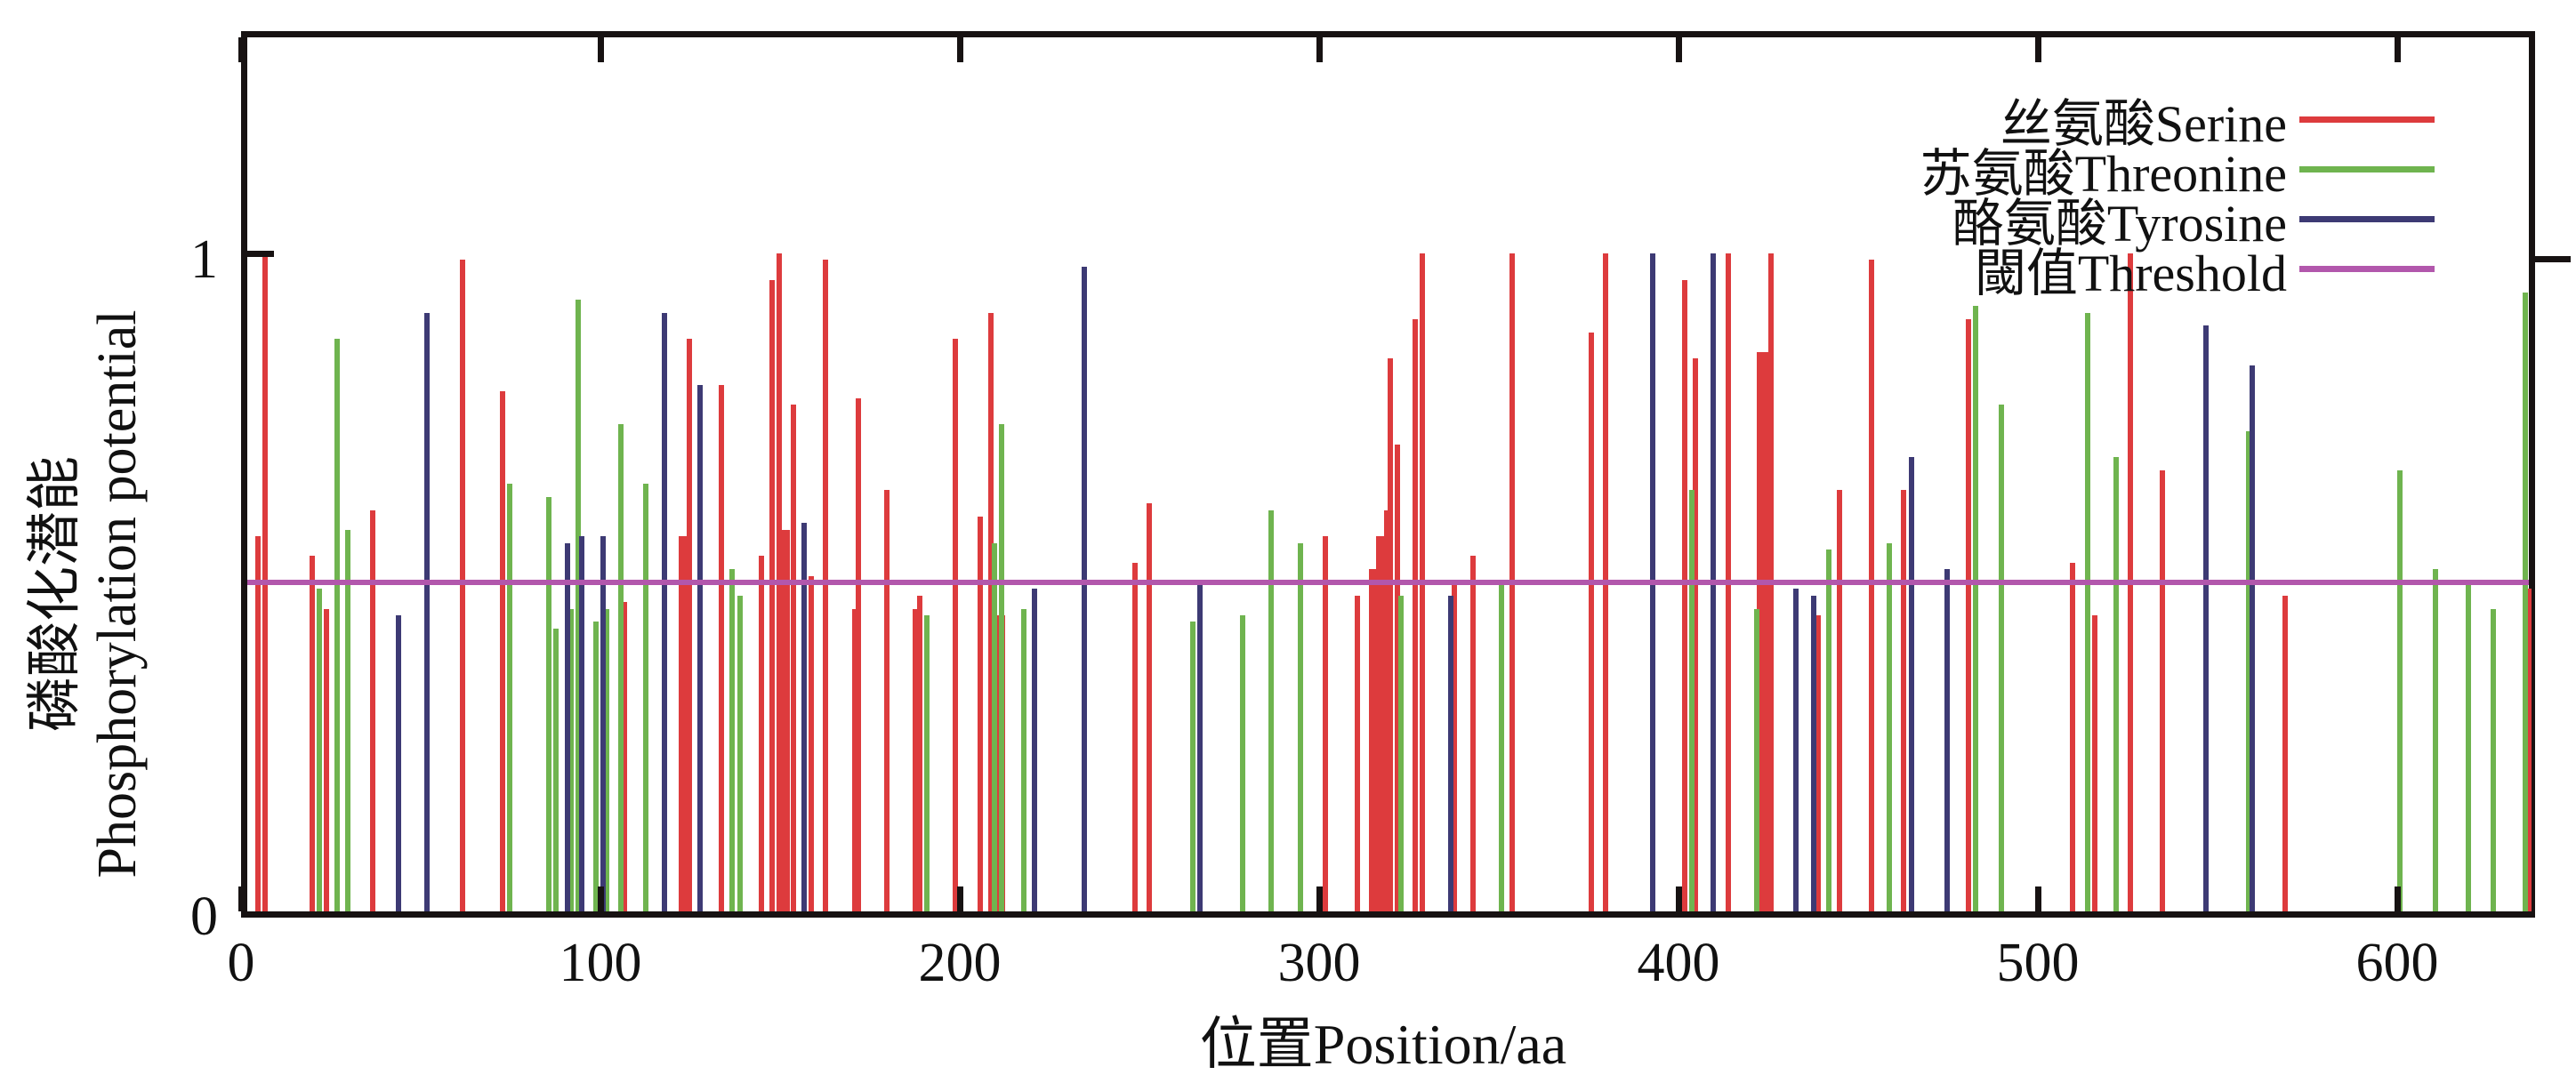 The width and height of the screenshot is (2576, 1091). What do you see at coordinates (117, 594) in the screenshot?
I see `y-axis-title-en: Phosphorylation potential` at bounding box center [117, 594].